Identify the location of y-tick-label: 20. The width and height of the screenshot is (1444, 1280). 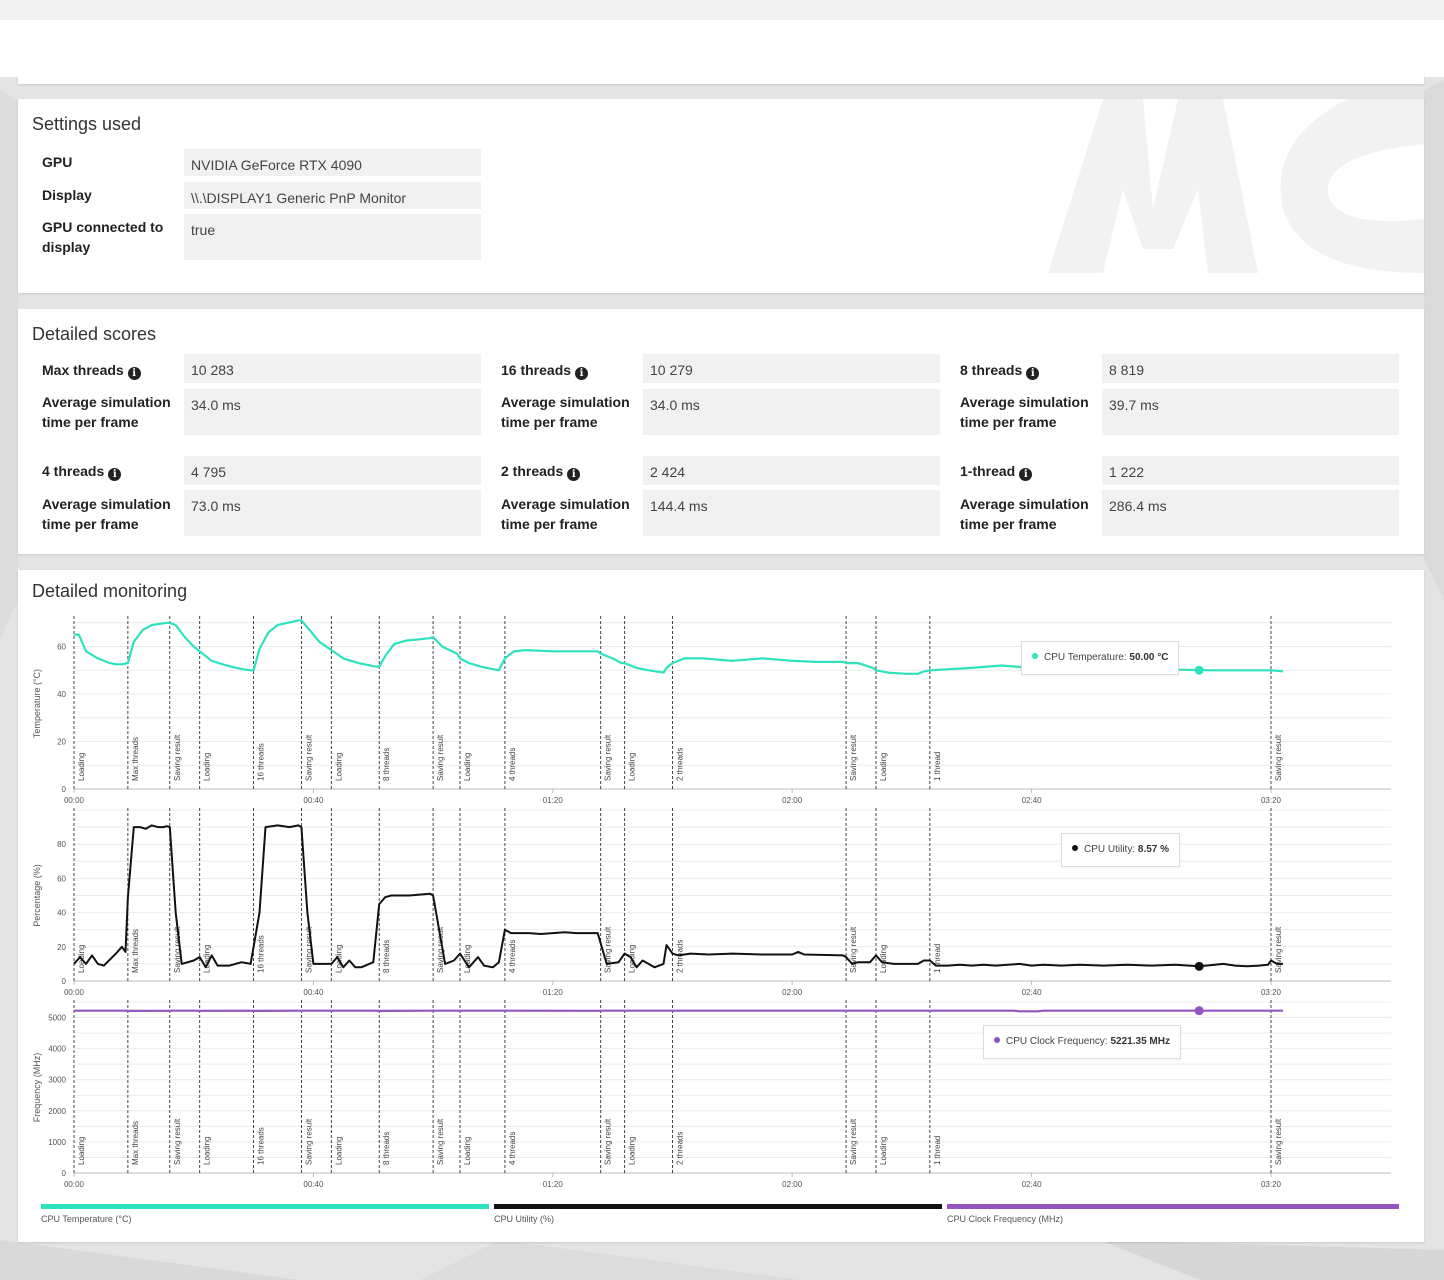
(61, 742).